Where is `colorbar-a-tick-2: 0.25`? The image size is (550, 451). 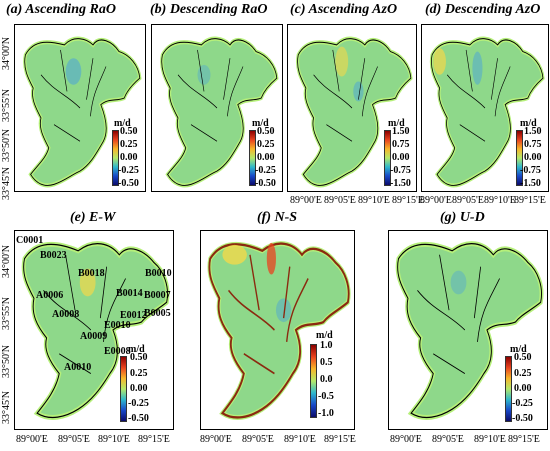 colorbar-a-tick-2: 0.25 is located at coordinates (129, 144).